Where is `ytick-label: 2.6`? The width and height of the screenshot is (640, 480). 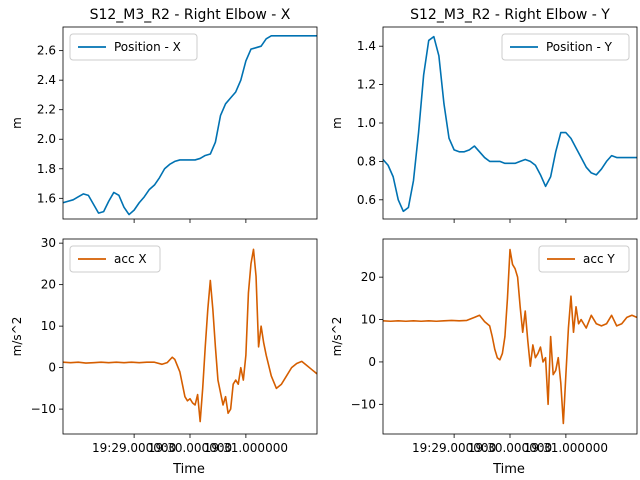
ytick-label: 2.6 is located at coordinates (46, 51).